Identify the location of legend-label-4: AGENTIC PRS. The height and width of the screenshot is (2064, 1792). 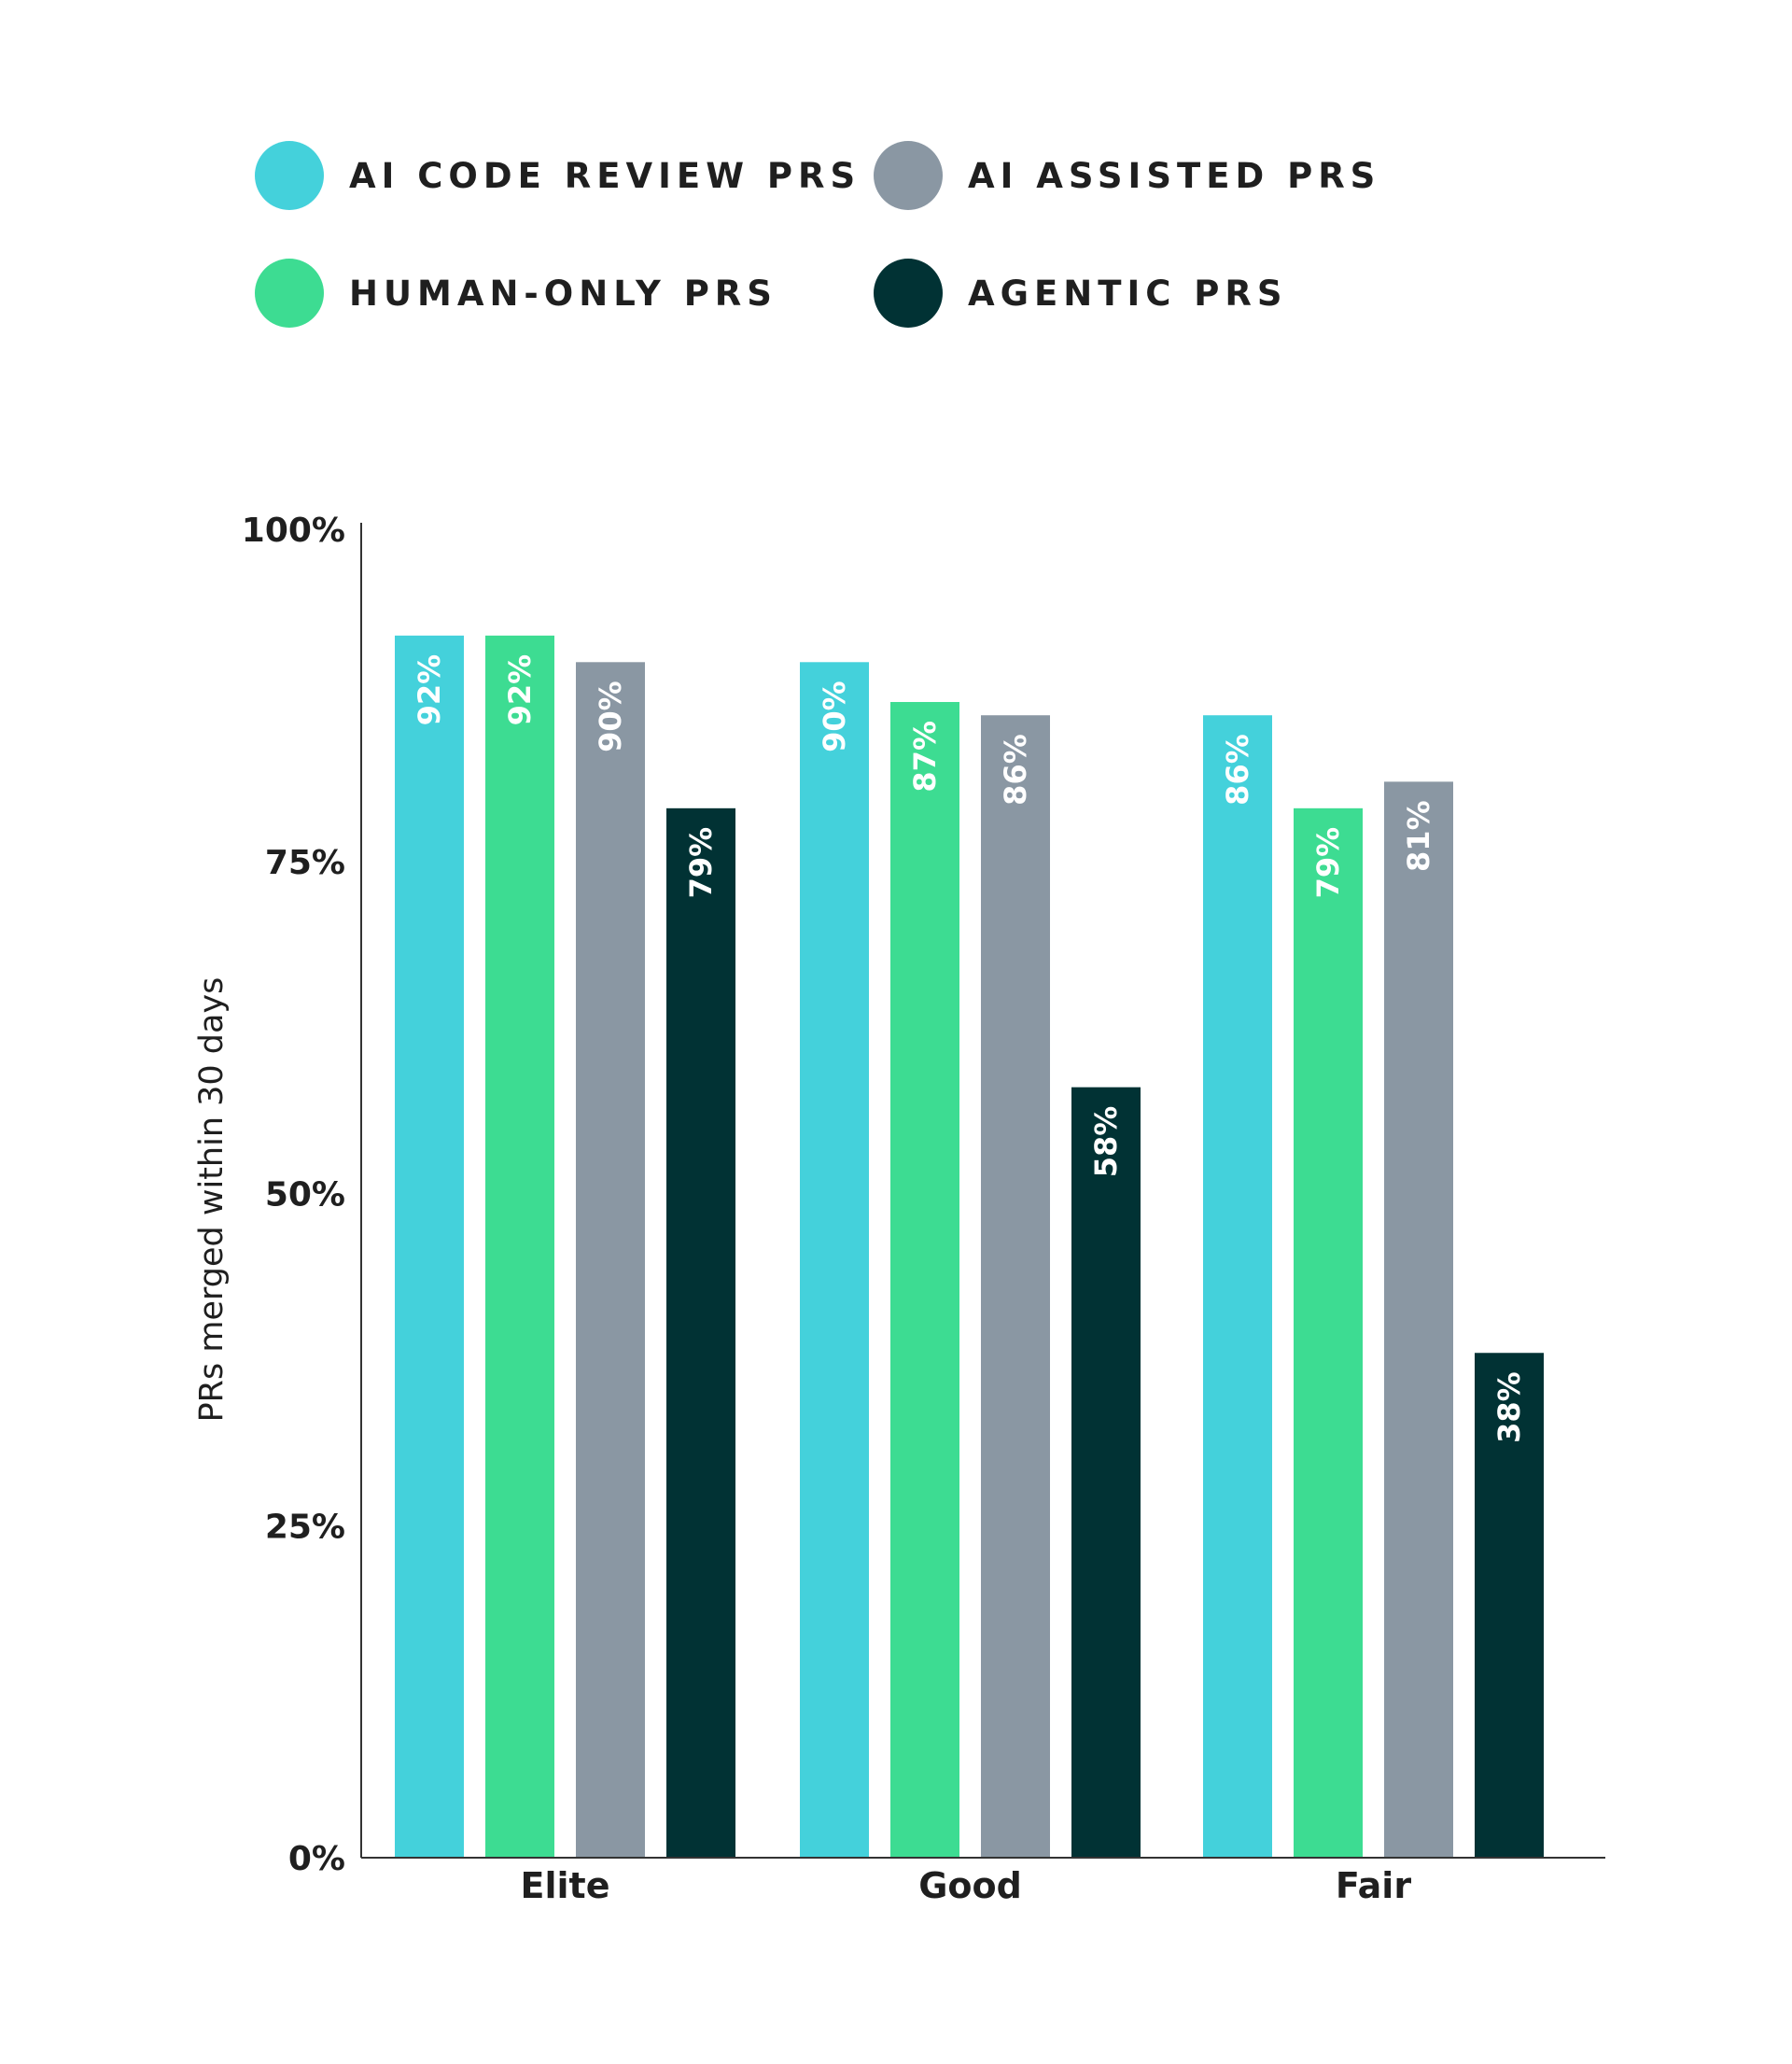
(1128, 294).